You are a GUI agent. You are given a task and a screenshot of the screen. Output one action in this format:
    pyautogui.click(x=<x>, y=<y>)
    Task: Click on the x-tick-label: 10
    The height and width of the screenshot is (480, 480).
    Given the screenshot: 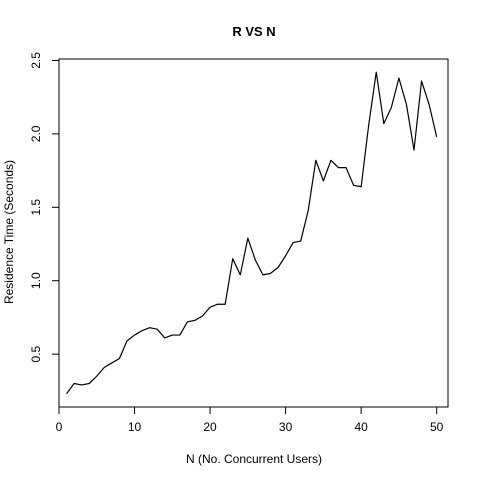 What is the action you would take?
    pyautogui.click(x=135, y=427)
    